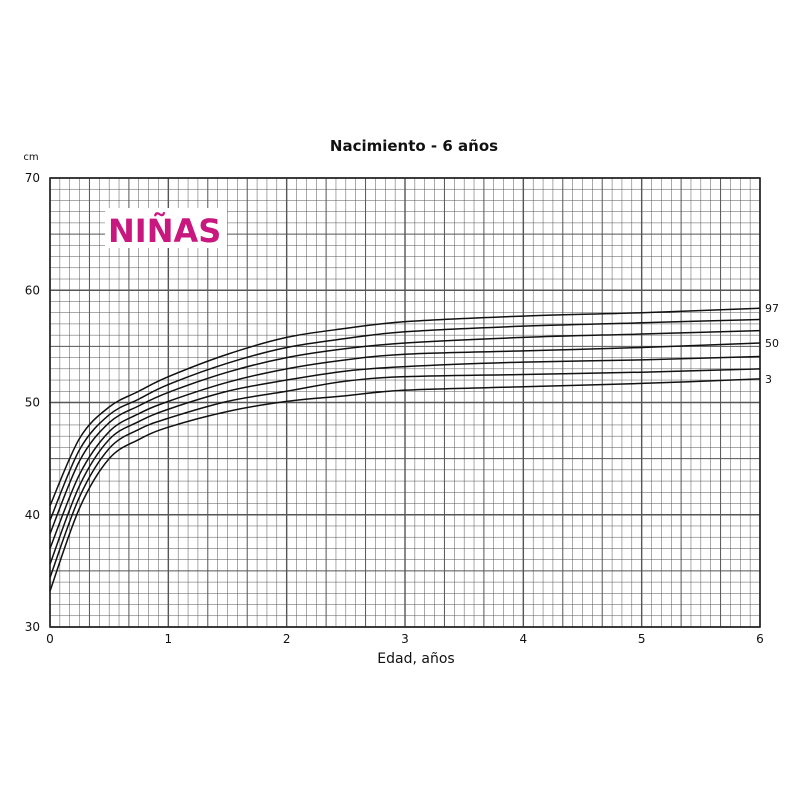  Describe the element at coordinates (642, 639) in the screenshot. I see `x-tick-label: 5` at that location.